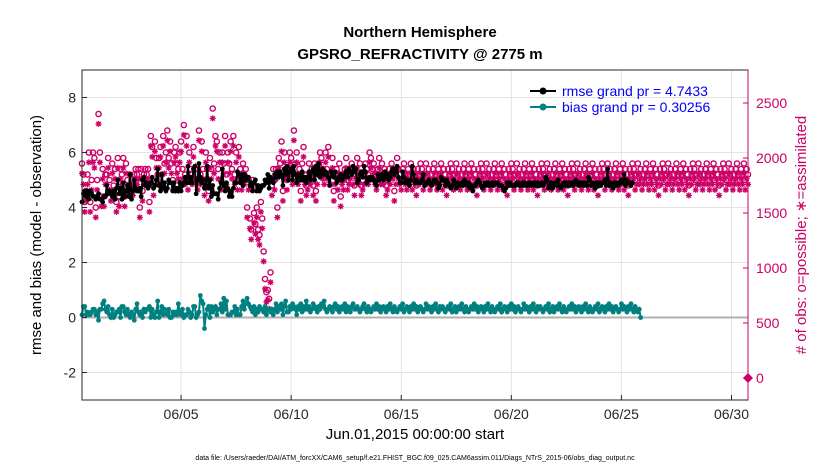  I want to click on rmse-series, so click(357, 183).